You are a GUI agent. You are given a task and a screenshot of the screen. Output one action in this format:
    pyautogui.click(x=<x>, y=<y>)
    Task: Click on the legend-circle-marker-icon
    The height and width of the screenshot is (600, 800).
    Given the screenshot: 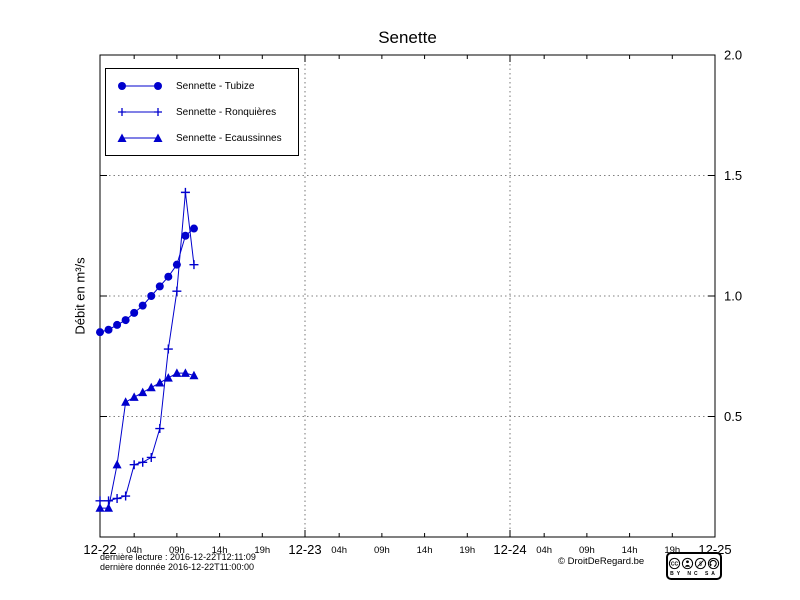 What is the action you would take?
    pyautogui.click(x=140, y=86)
    